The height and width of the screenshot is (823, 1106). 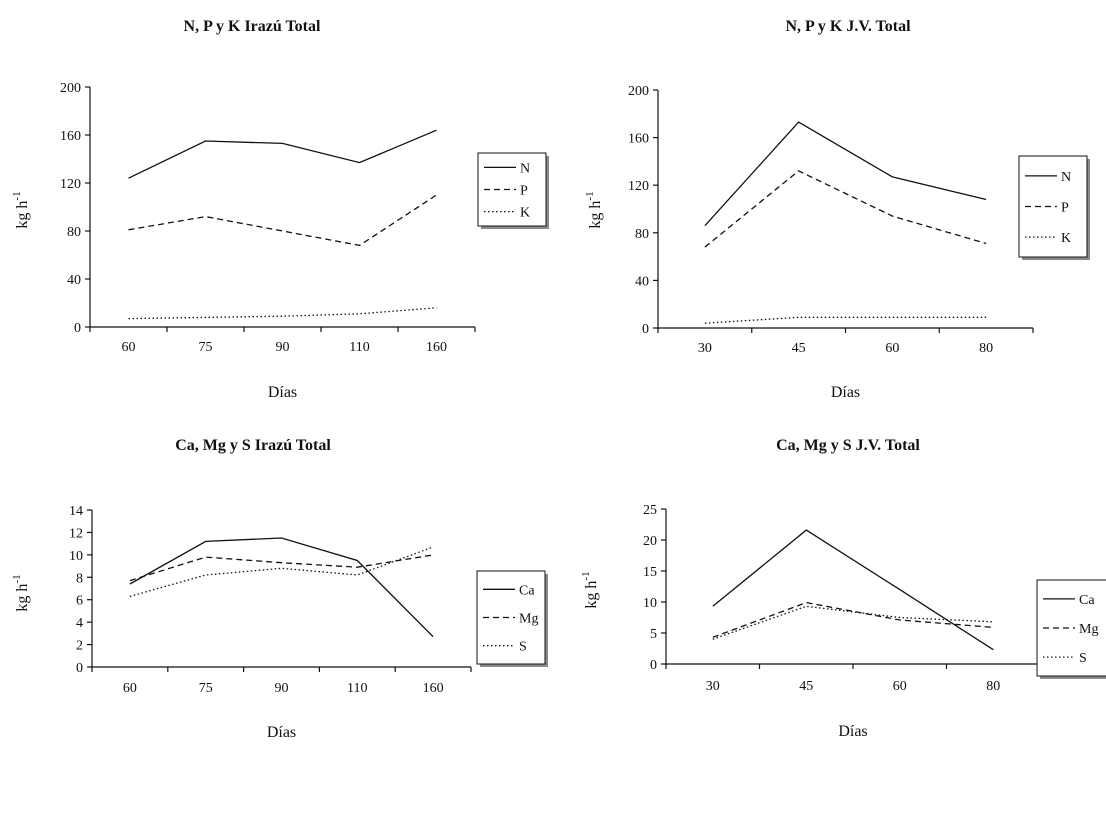 What do you see at coordinates (650, 572) in the screenshot?
I see `y-tick-label: 15` at bounding box center [650, 572].